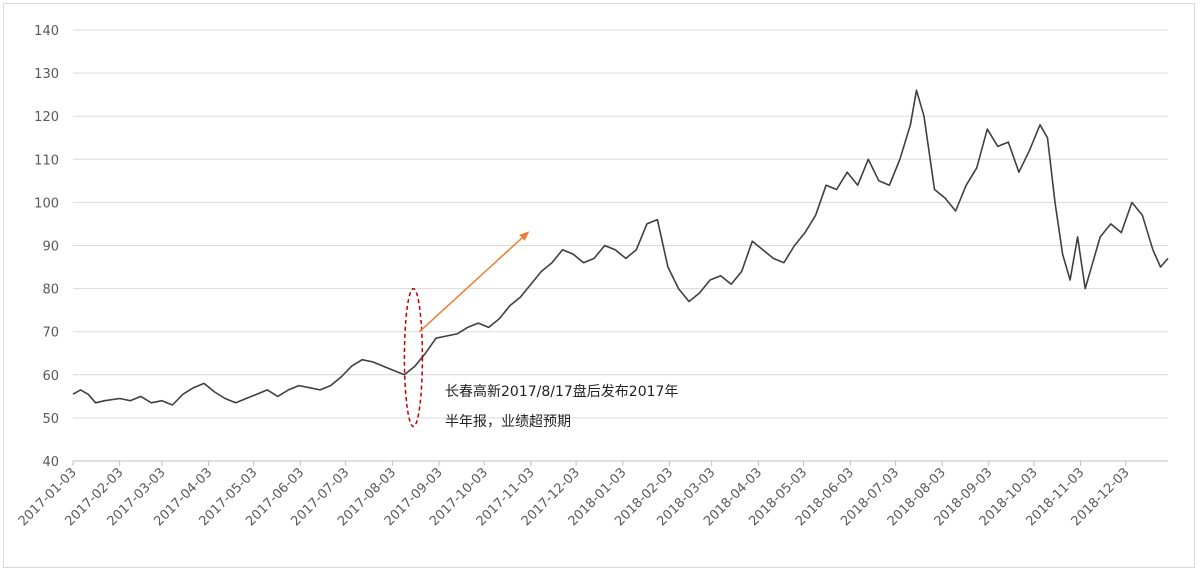 This screenshot has height=573, width=1200. Describe the element at coordinates (50, 333) in the screenshot. I see `y-tick-label: 70` at that location.